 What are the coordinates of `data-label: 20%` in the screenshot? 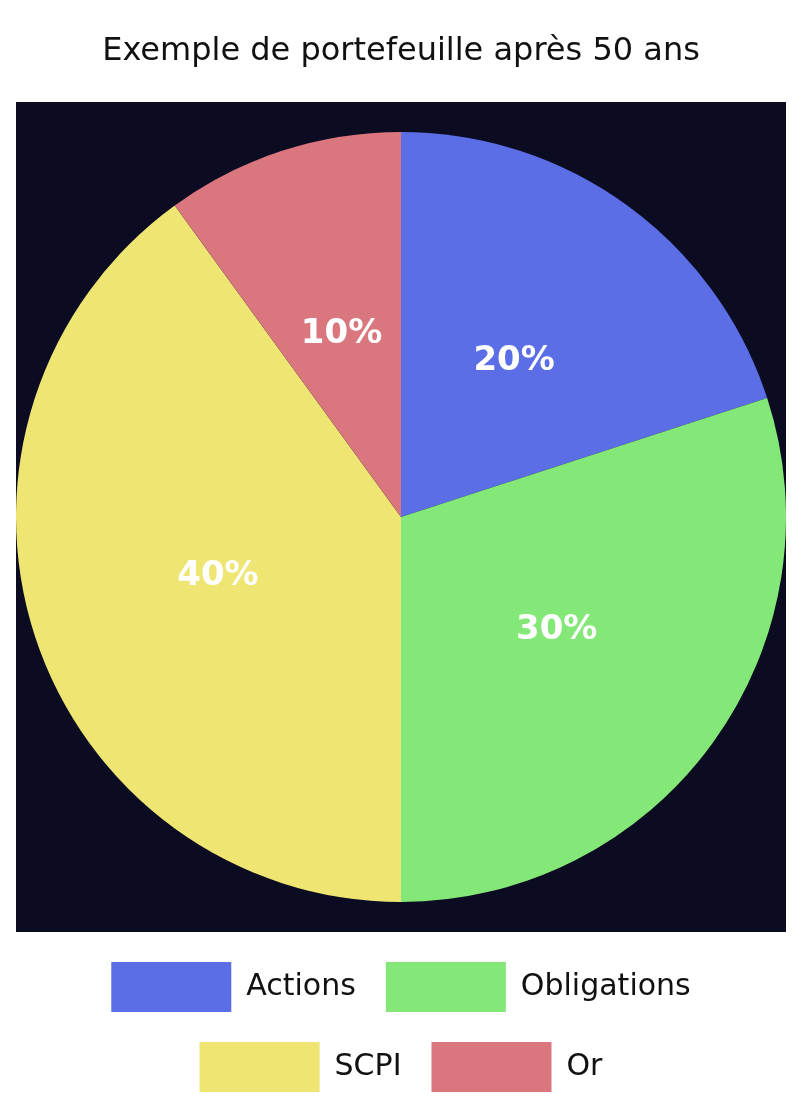 It's located at (514, 358).